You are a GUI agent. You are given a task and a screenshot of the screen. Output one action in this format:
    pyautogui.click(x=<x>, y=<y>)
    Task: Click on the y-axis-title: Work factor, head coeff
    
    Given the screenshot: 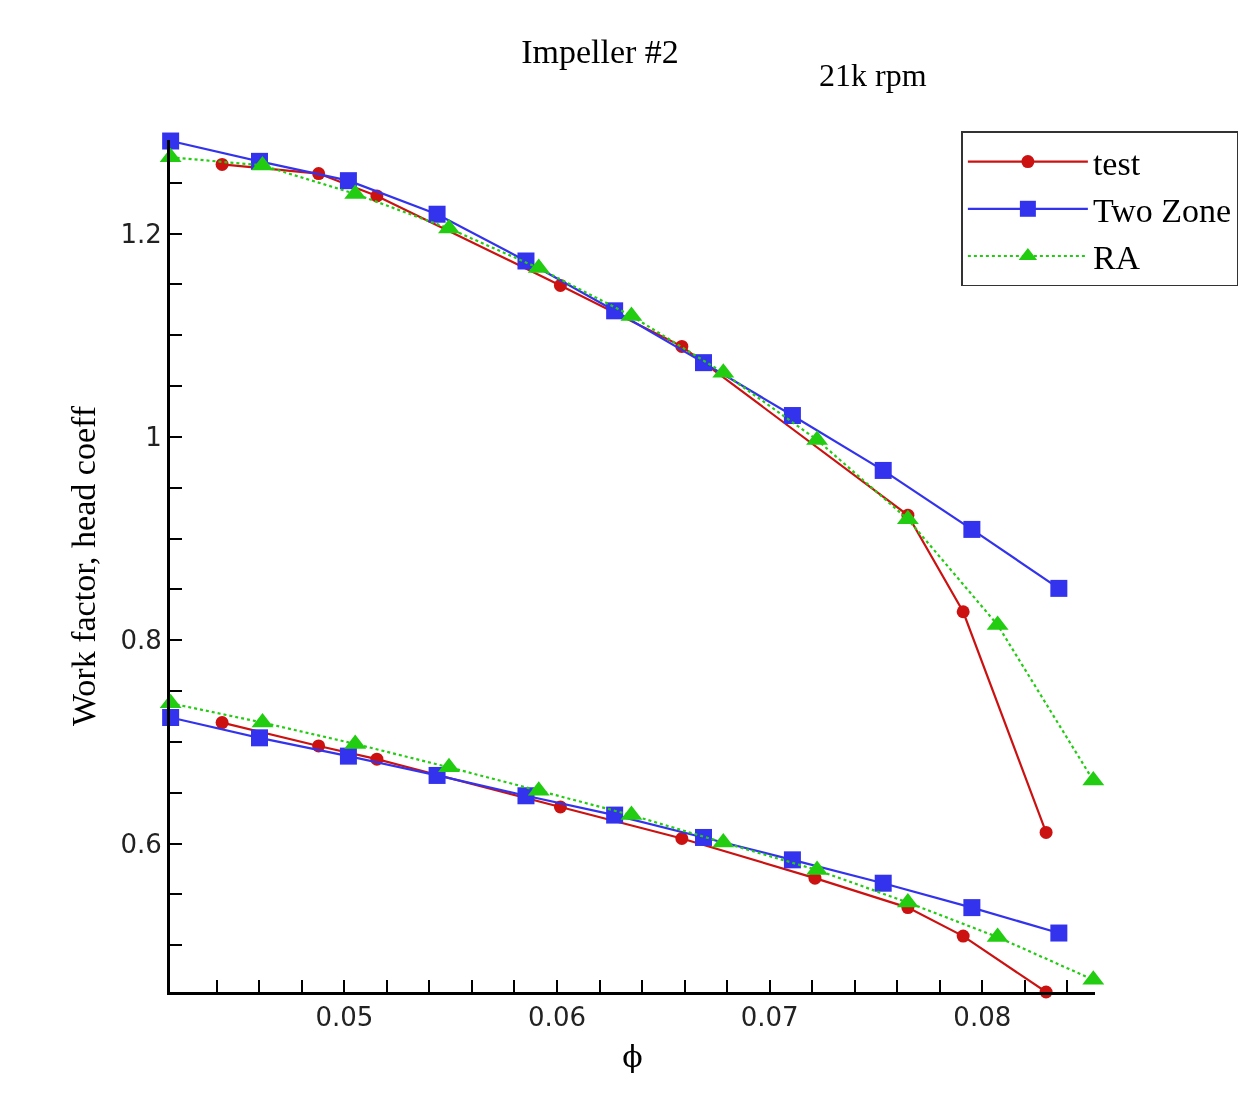 What is the action you would take?
    pyautogui.click(x=84, y=565)
    